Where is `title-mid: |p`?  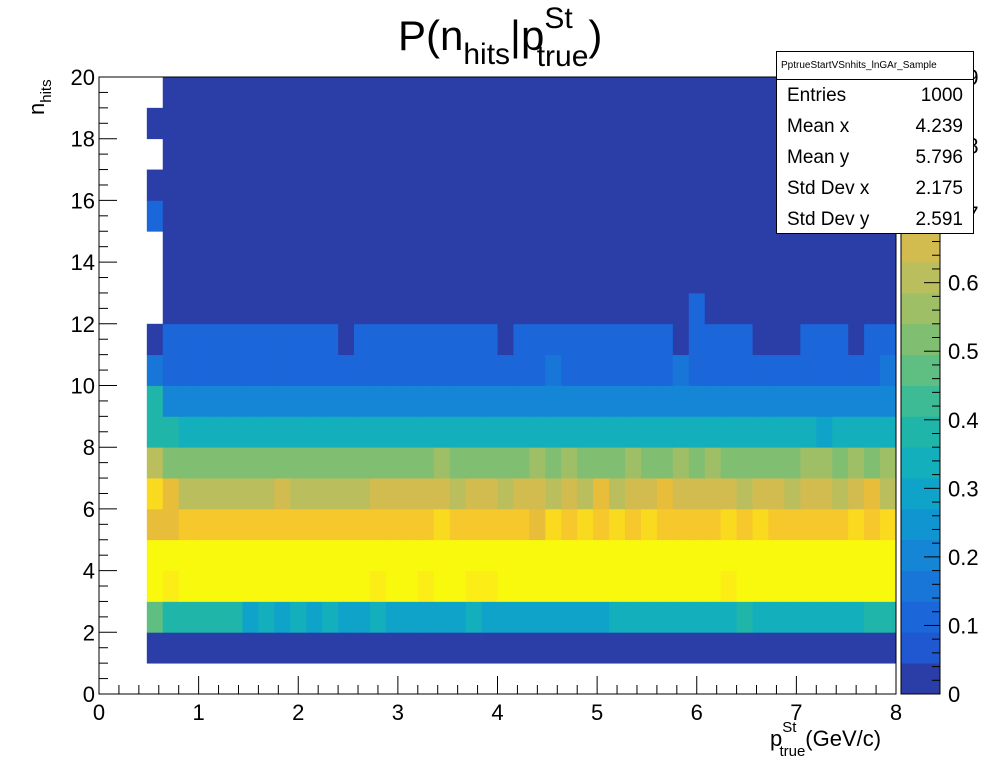 title-mid: |p is located at coordinates (527, 35).